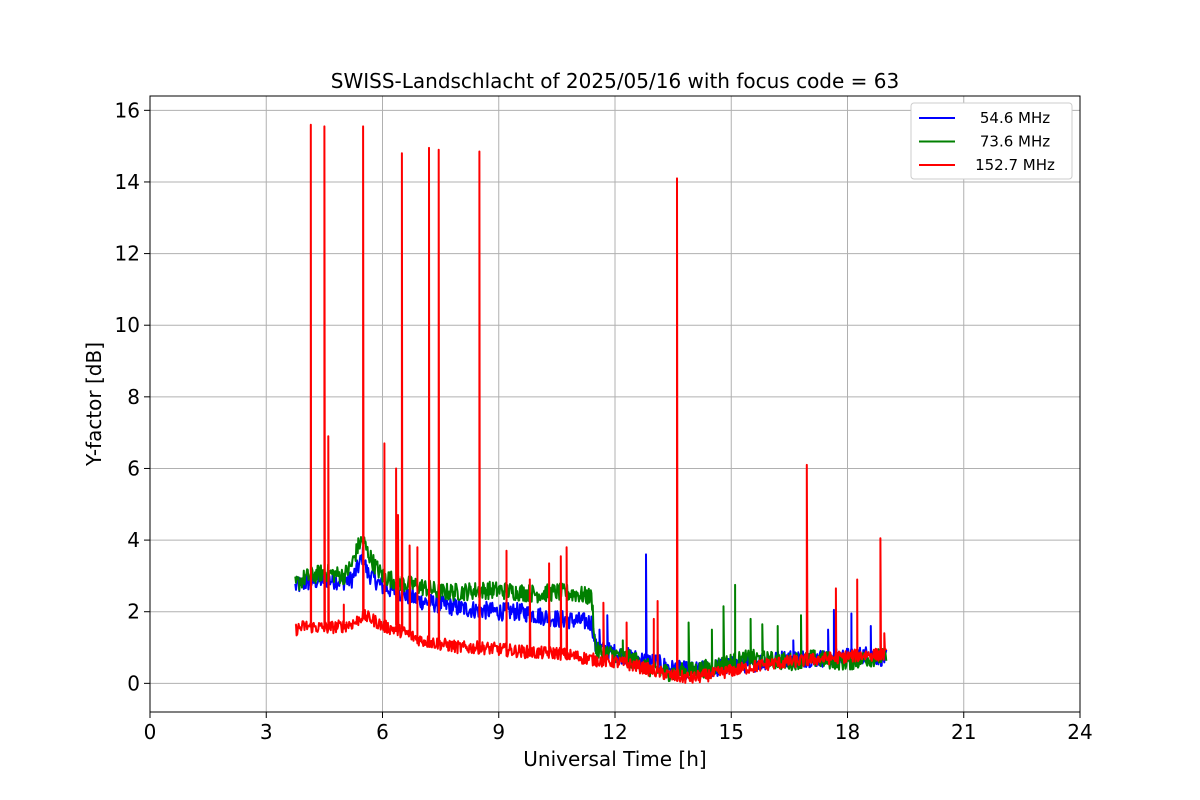 The image size is (1200, 800). I want to click on x-tick-label: 0, so click(150, 732).